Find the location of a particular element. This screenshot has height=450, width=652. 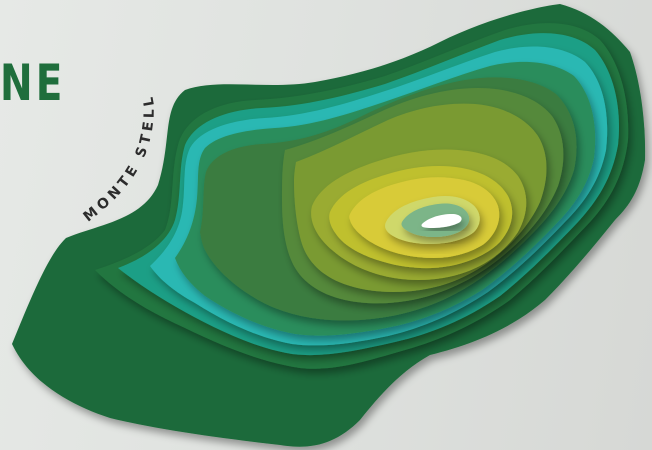

page-title: NE is located at coordinates (33, 83).